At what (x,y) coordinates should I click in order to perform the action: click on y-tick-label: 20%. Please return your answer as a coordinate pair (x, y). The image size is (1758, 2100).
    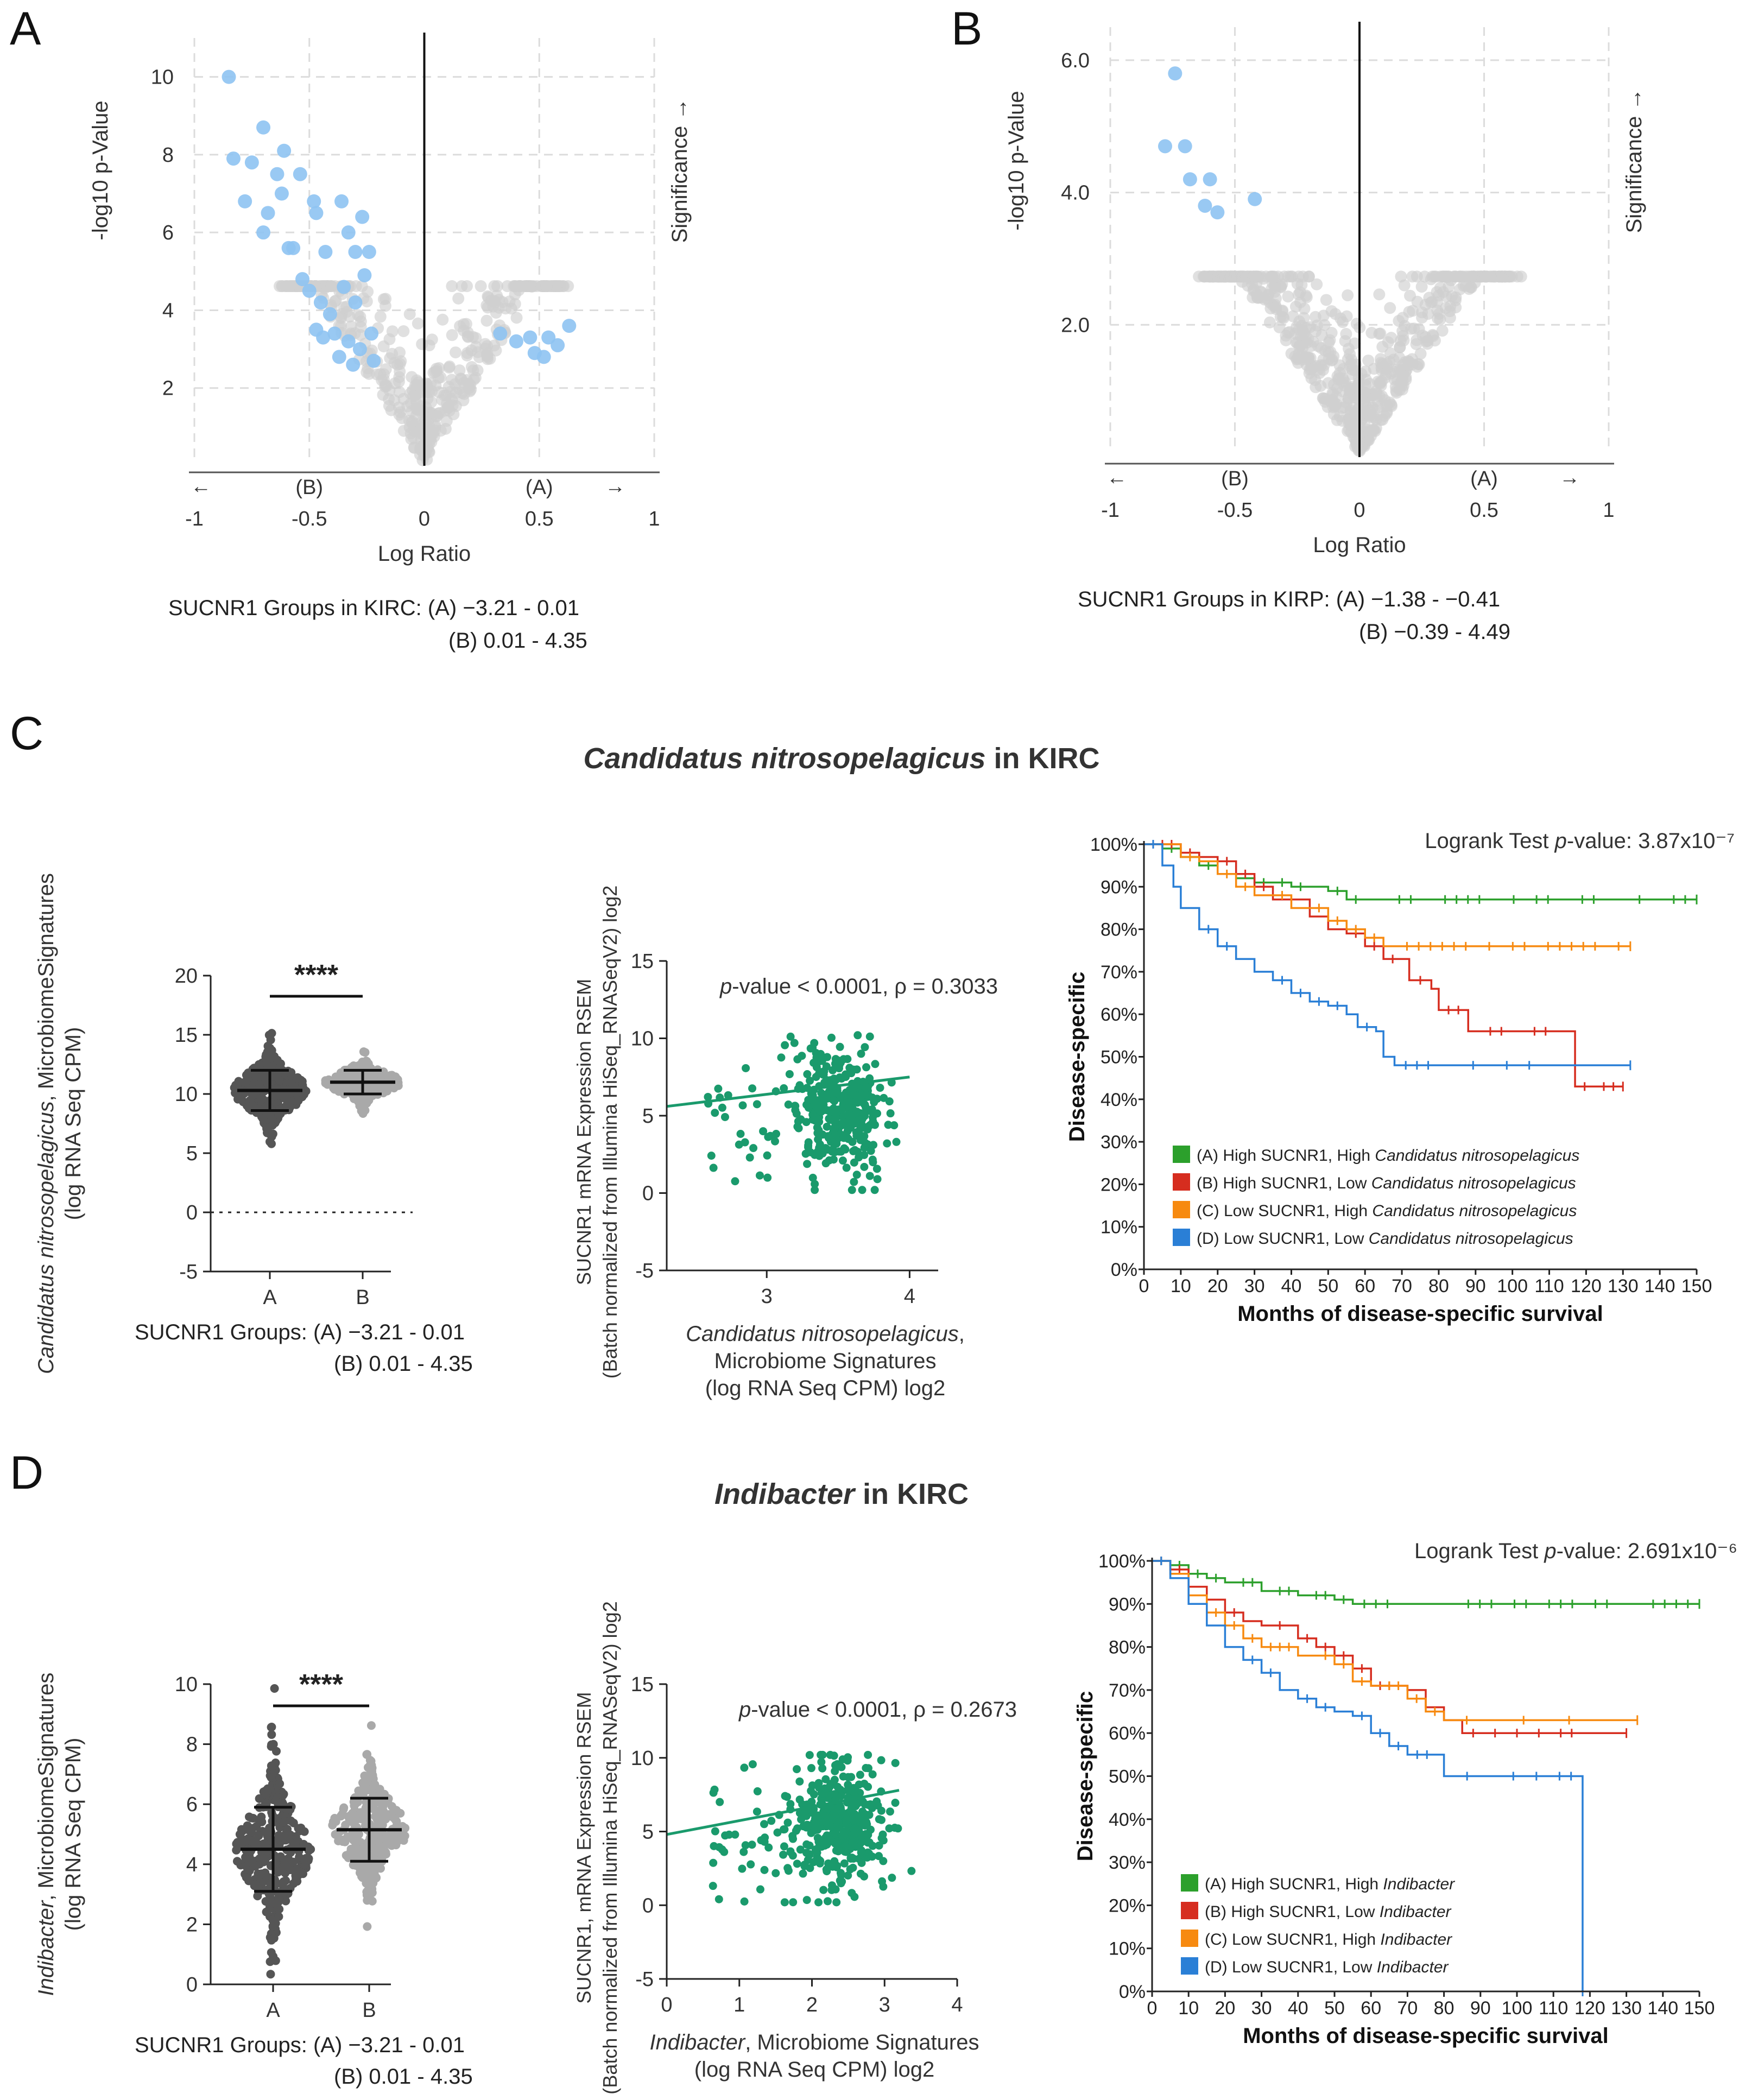
    Looking at the image, I should click on (1127, 1905).